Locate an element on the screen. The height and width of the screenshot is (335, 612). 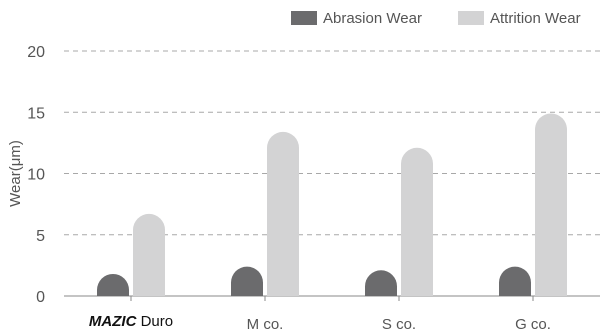
y-tick-label: 15 is located at coordinates (36, 113).